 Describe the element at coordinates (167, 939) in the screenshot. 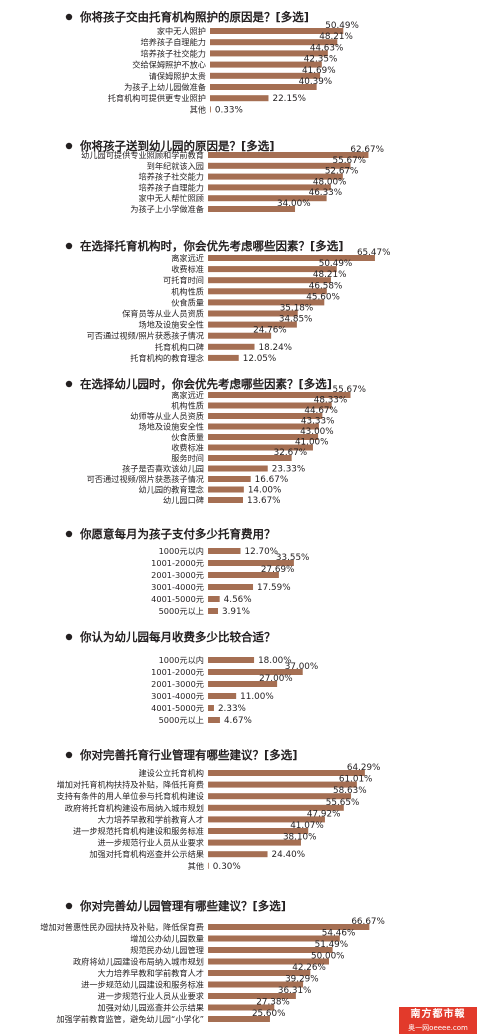

I see `category-label: 增加公办幼儿园数量` at that location.